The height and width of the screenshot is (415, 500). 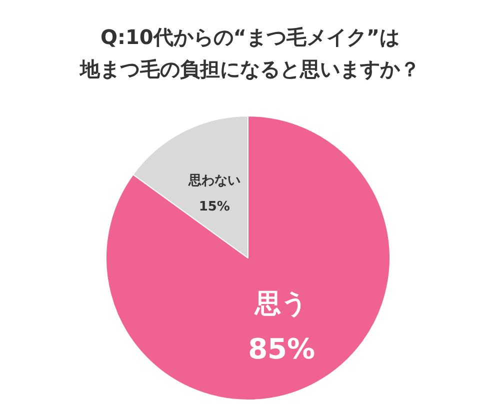 What do you see at coordinates (249, 53) in the screenshot?
I see `chart-title: Q:10代からの“まつ毛メイク”は地まつ毛の負担になると思いますか？` at bounding box center [249, 53].